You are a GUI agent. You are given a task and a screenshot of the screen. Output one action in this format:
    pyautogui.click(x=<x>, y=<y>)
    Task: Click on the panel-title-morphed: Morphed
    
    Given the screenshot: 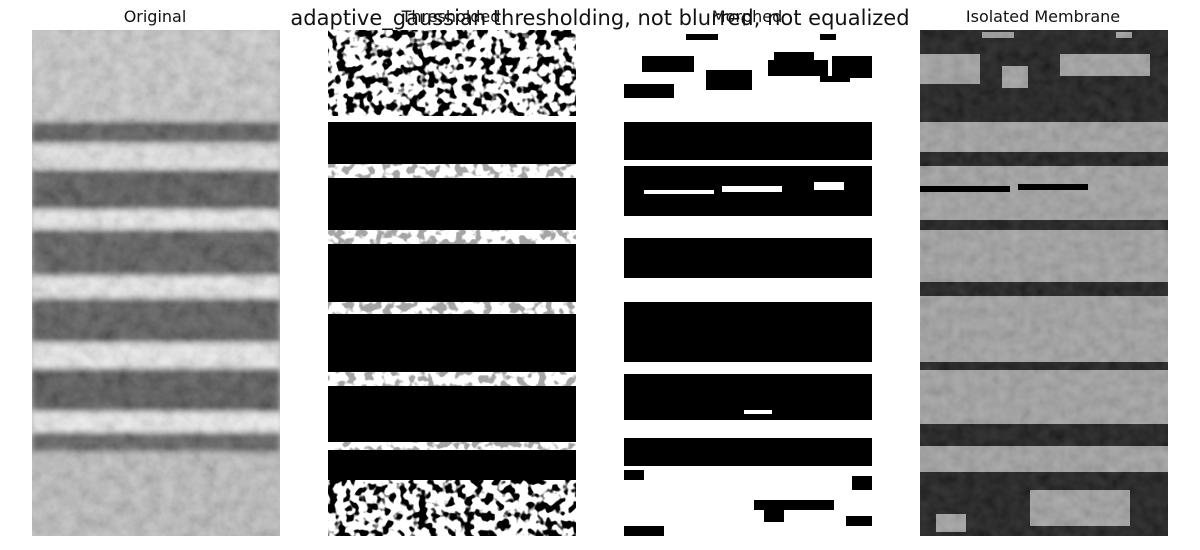 What is the action you would take?
    pyautogui.click(x=747, y=16)
    